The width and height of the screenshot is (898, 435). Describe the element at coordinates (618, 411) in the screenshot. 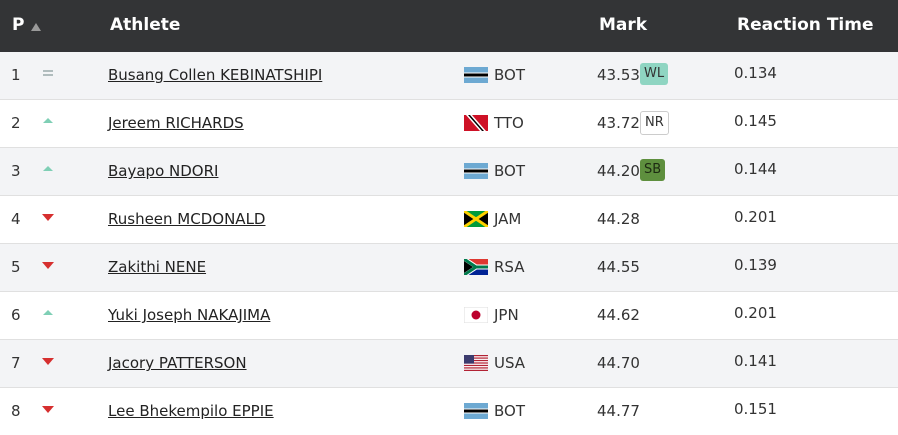

I see `mark: 44.77` at that location.